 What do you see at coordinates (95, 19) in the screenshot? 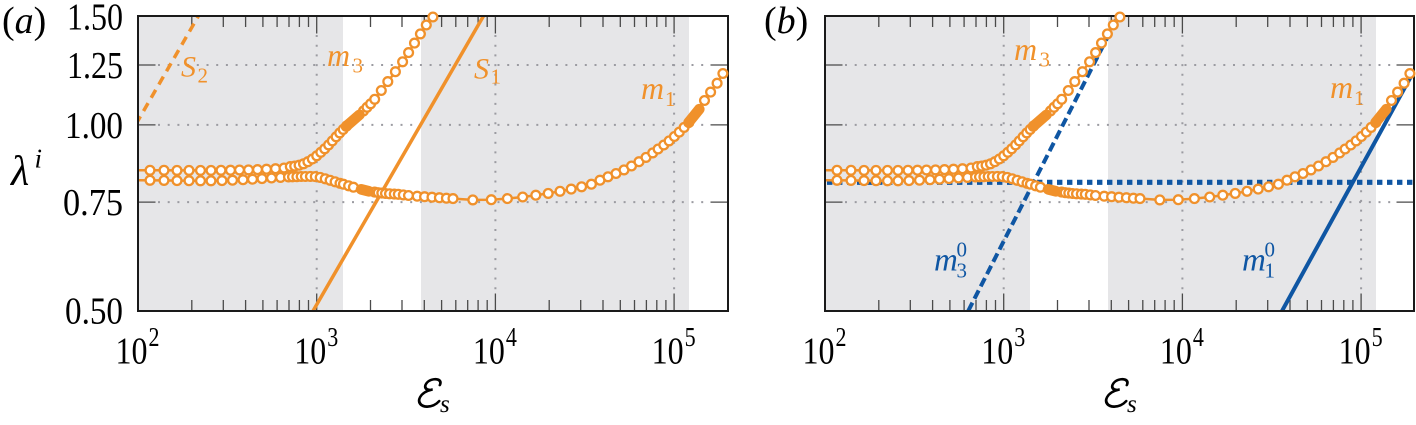
I see `svg-text: 1.50` at bounding box center [95, 19].